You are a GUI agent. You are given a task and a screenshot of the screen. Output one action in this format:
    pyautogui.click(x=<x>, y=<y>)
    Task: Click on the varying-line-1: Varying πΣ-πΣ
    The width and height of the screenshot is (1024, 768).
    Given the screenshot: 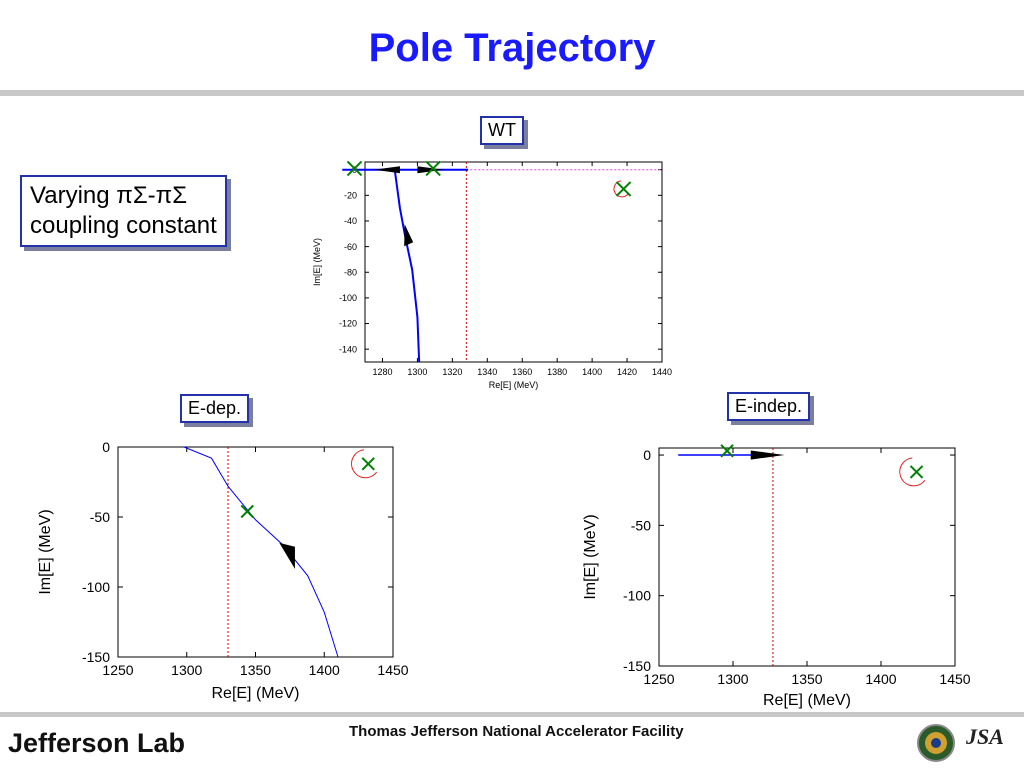 What is the action you would take?
    pyautogui.click(x=109, y=195)
    